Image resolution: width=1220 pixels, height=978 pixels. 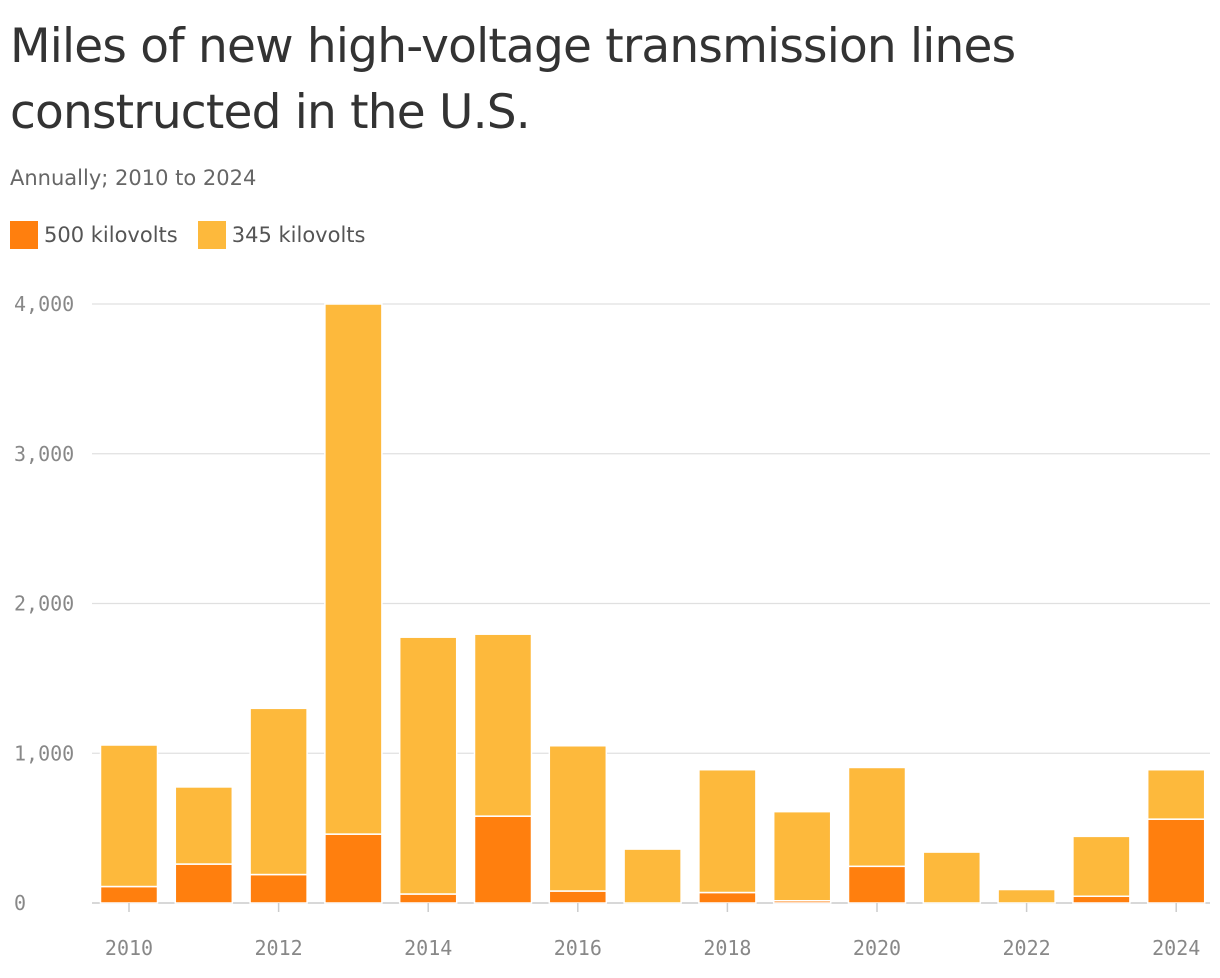 What do you see at coordinates (428, 898) in the screenshot?
I see `bar-2014-500kv` at bounding box center [428, 898].